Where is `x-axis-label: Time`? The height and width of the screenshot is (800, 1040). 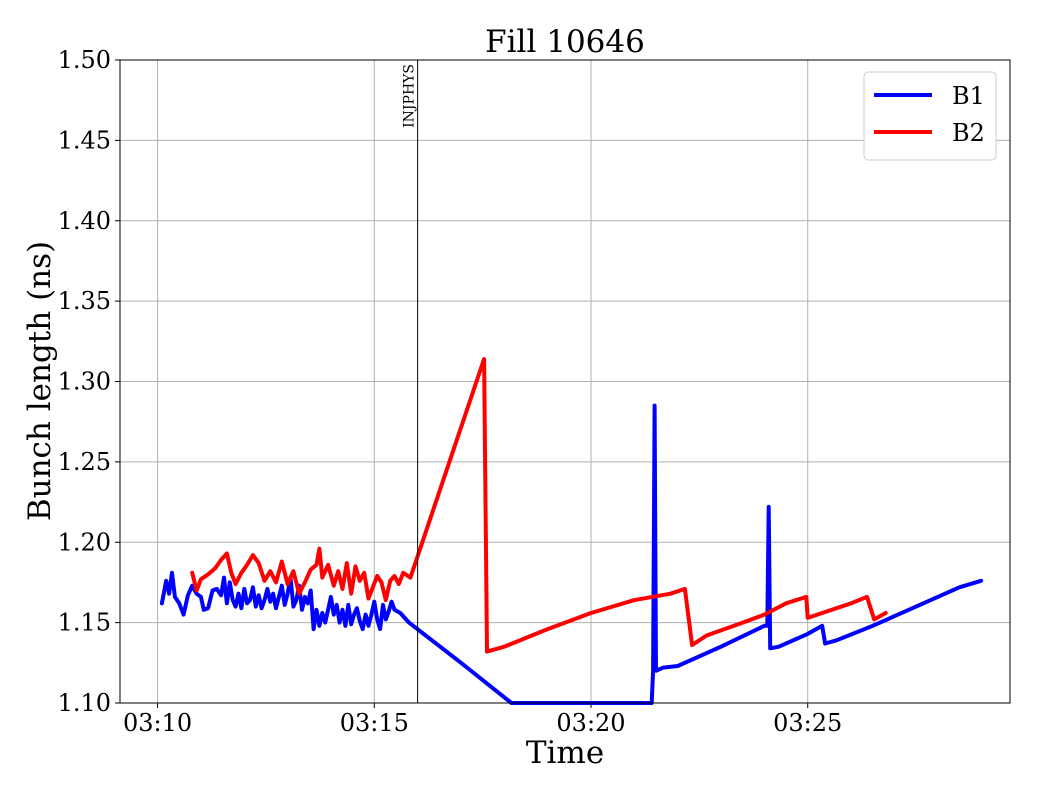 x-axis-label: Time is located at coordinates (565, 753).